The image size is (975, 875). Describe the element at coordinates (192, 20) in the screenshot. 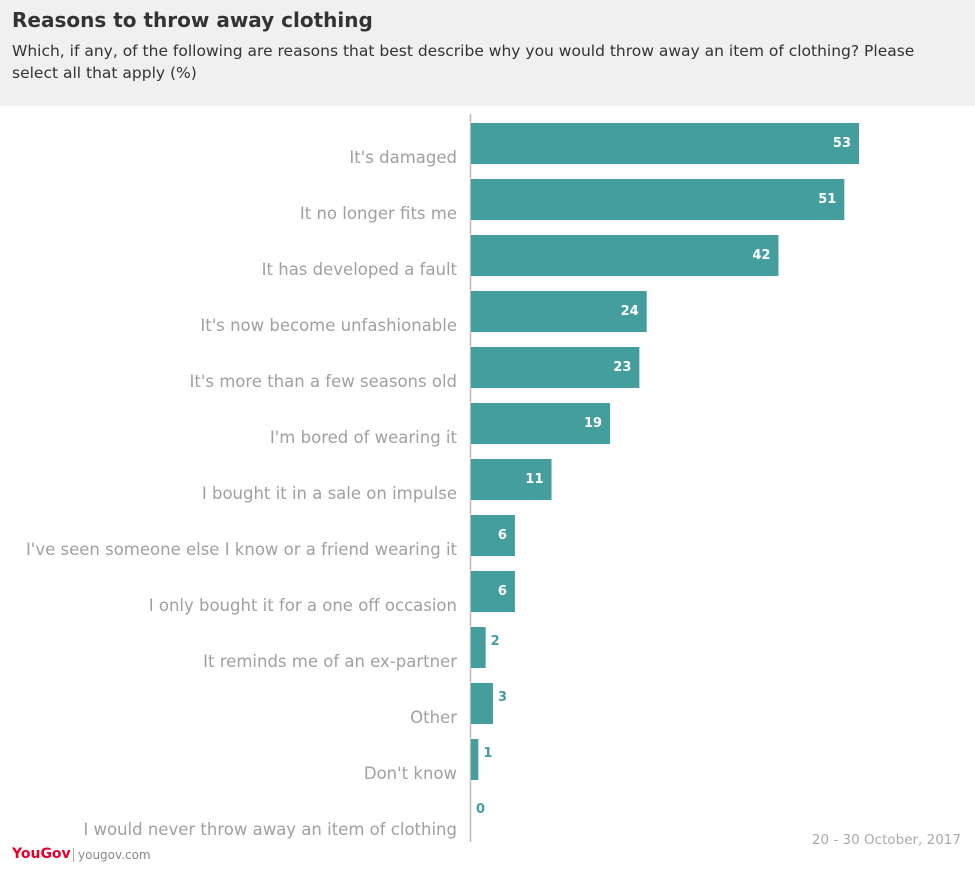

I see `chart-title: Reasons to throw away clothing` at that location.